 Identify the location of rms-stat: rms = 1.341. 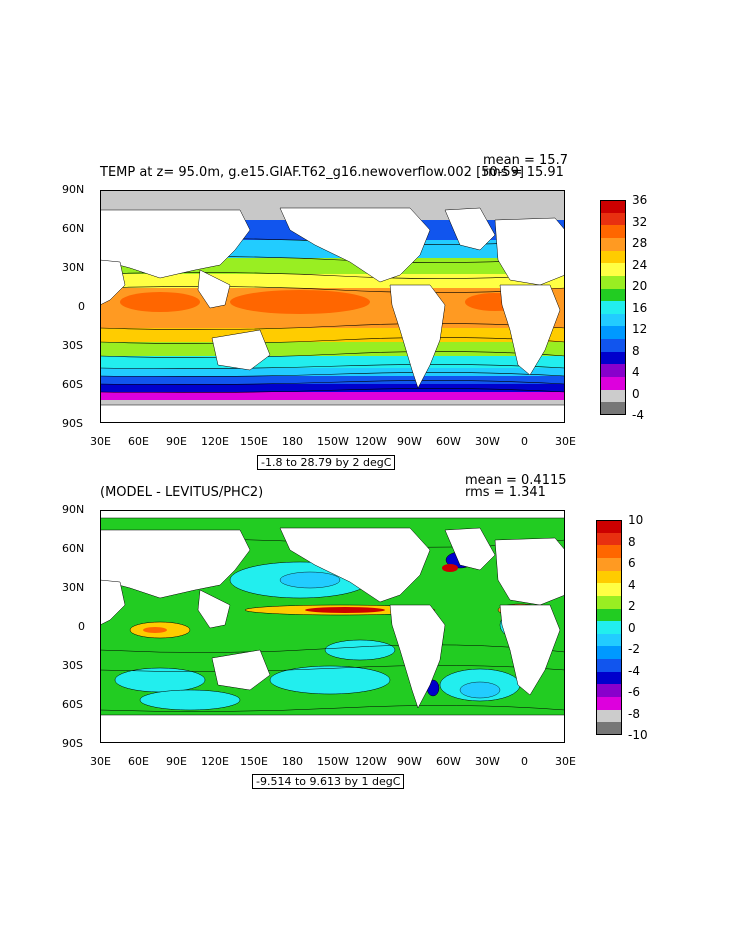
(505, 492).